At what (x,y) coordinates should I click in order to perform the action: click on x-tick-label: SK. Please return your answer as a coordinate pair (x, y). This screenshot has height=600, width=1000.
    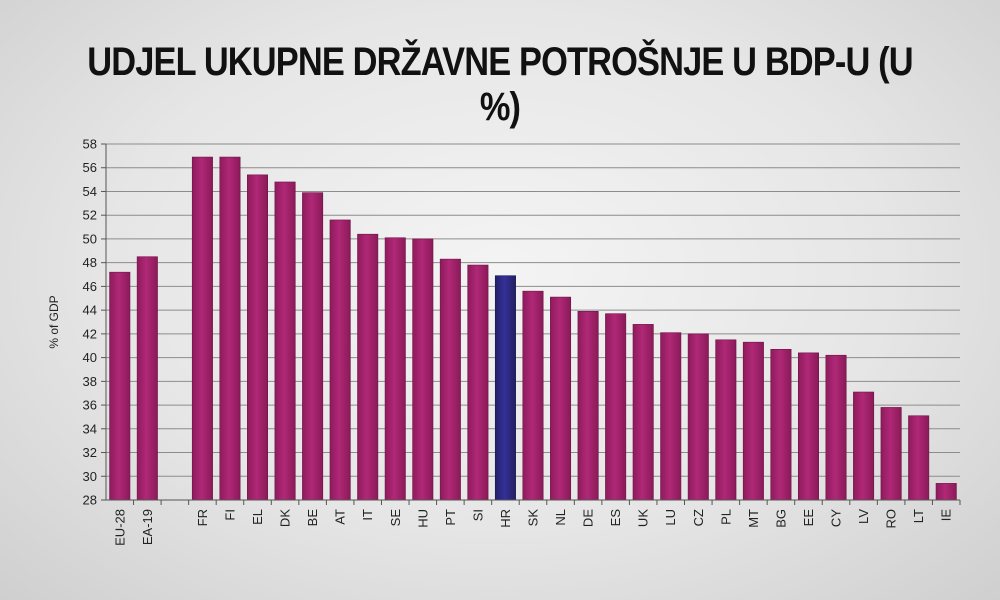
    Looking at the image, I should click on (533, 518).